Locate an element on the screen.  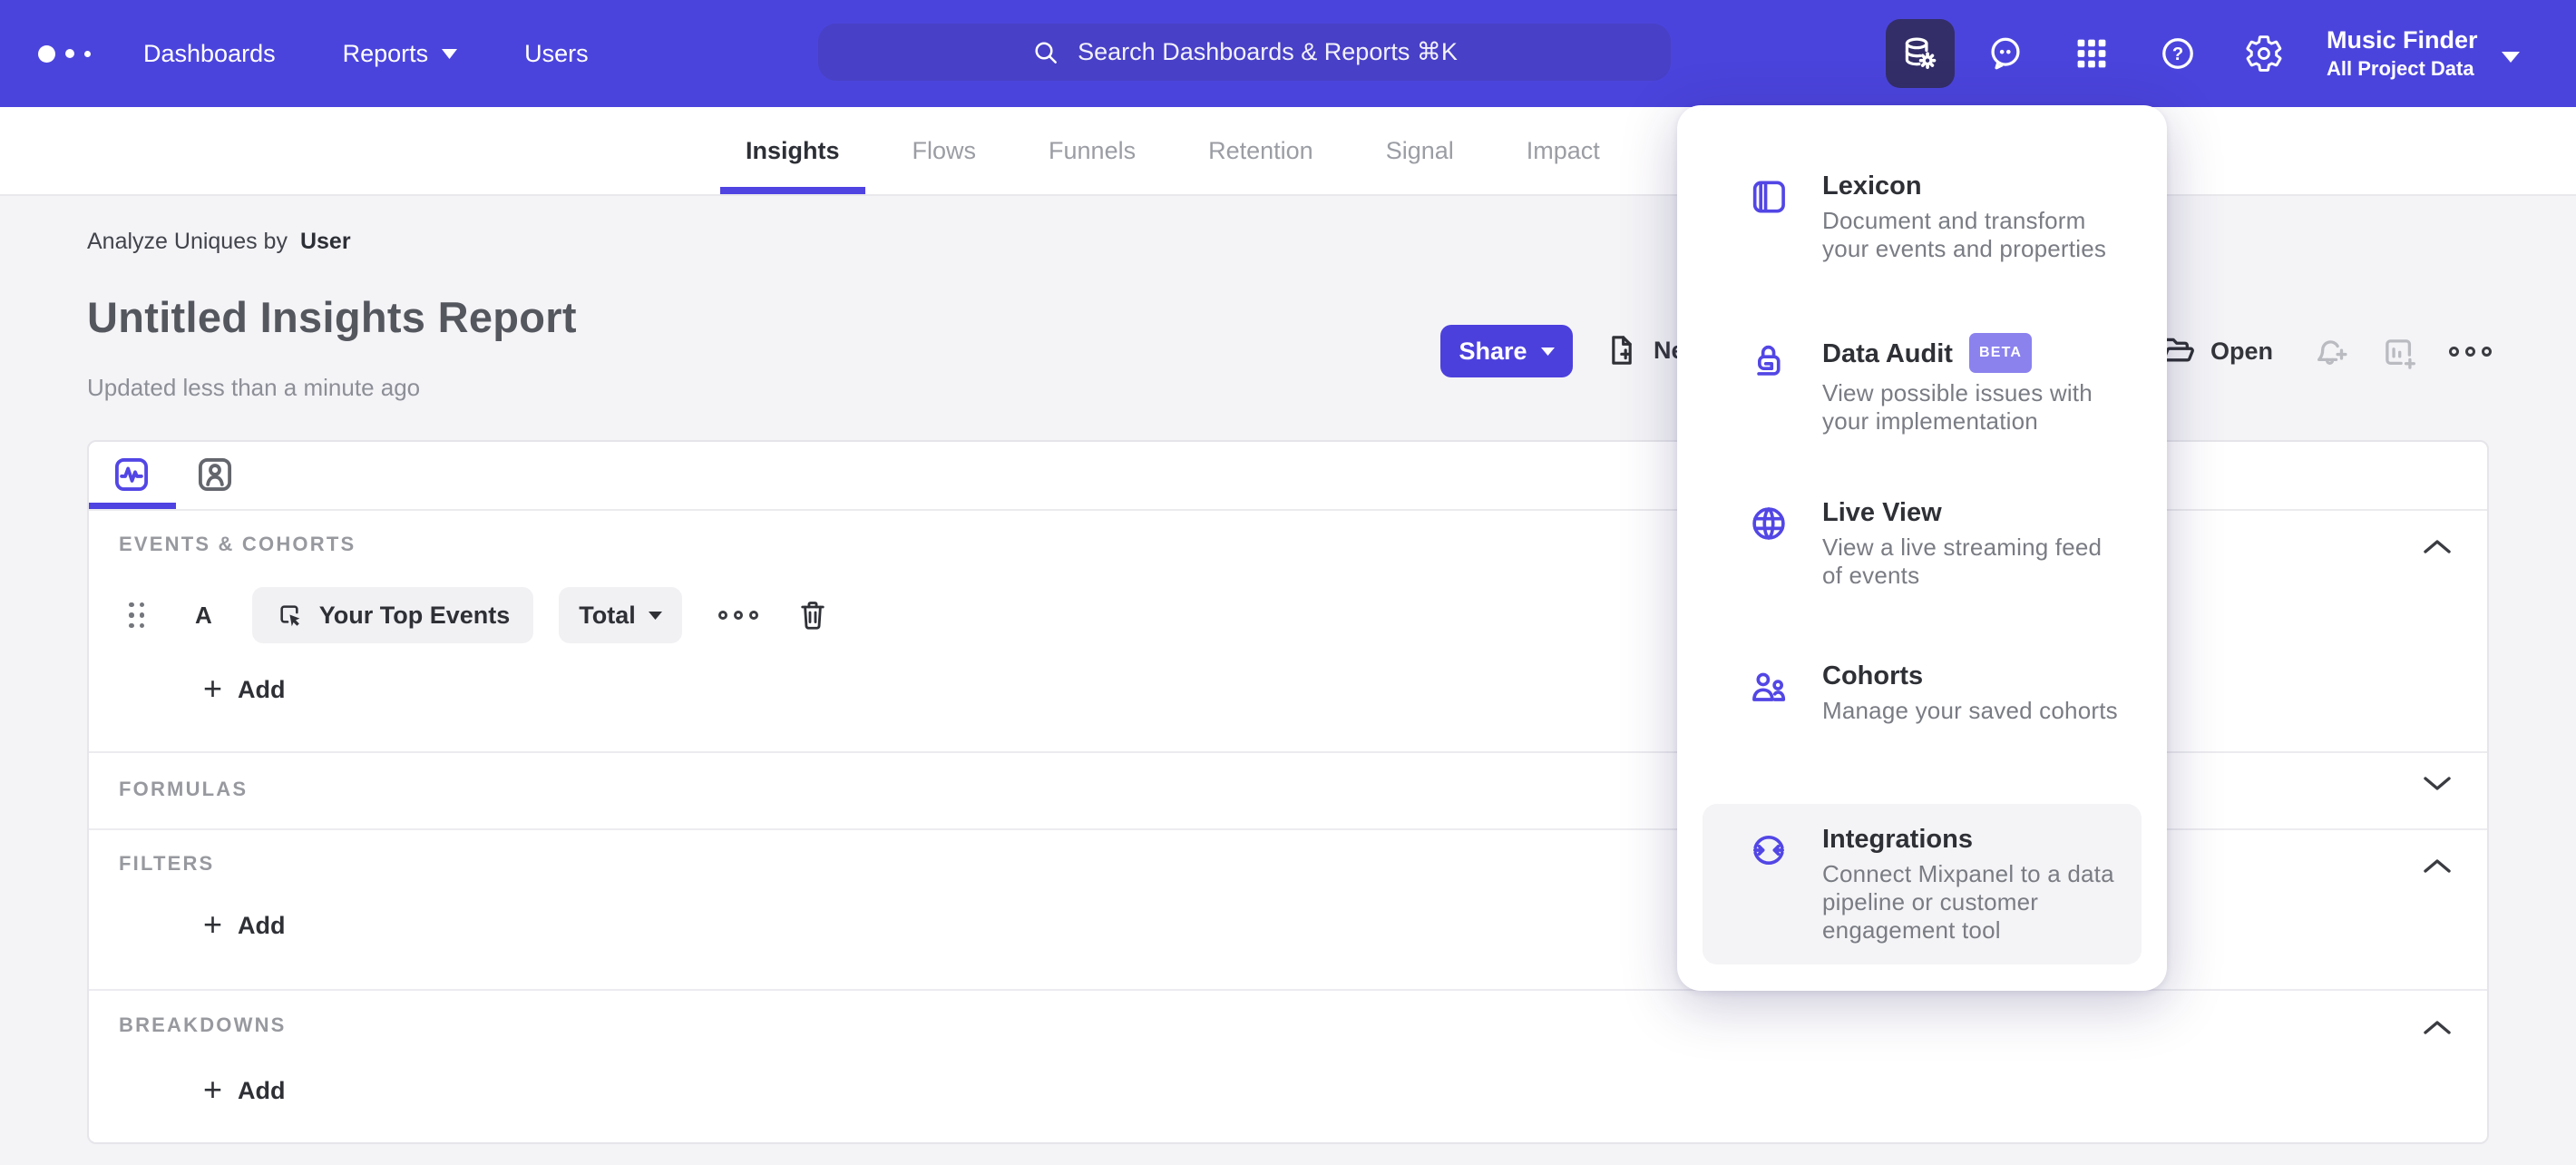
create-alert-button is located at coordinates (2332, 353).